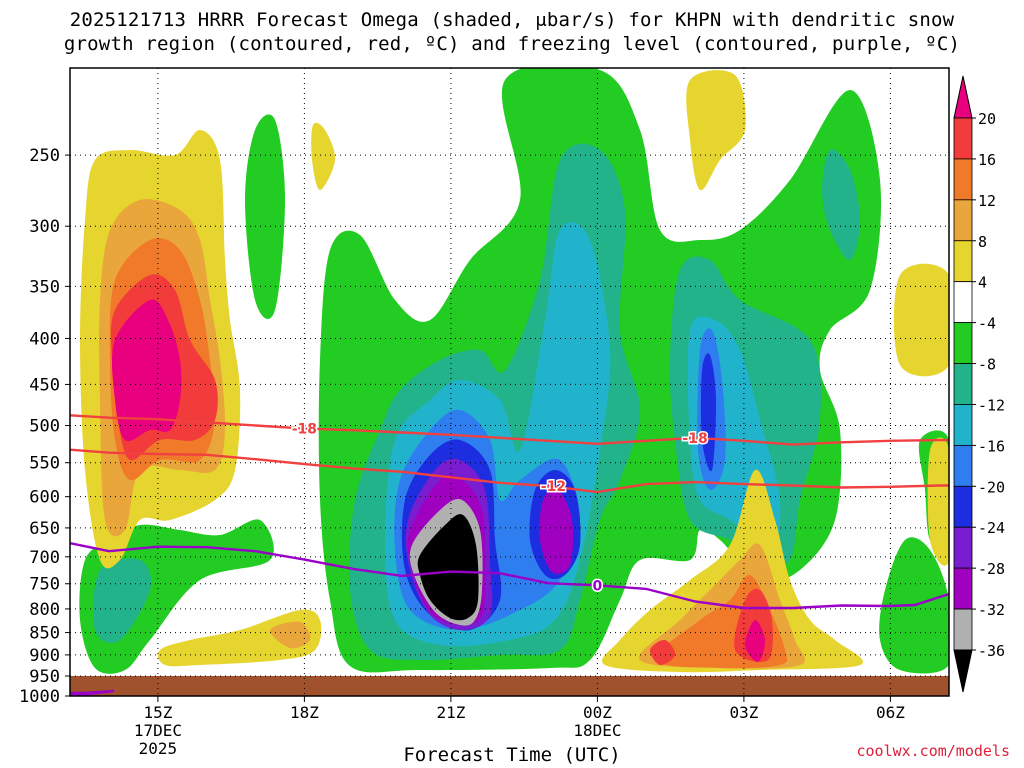 The image size is (1024, 768). I want to click on colorbar-label-1: 16, so click(987, 160).